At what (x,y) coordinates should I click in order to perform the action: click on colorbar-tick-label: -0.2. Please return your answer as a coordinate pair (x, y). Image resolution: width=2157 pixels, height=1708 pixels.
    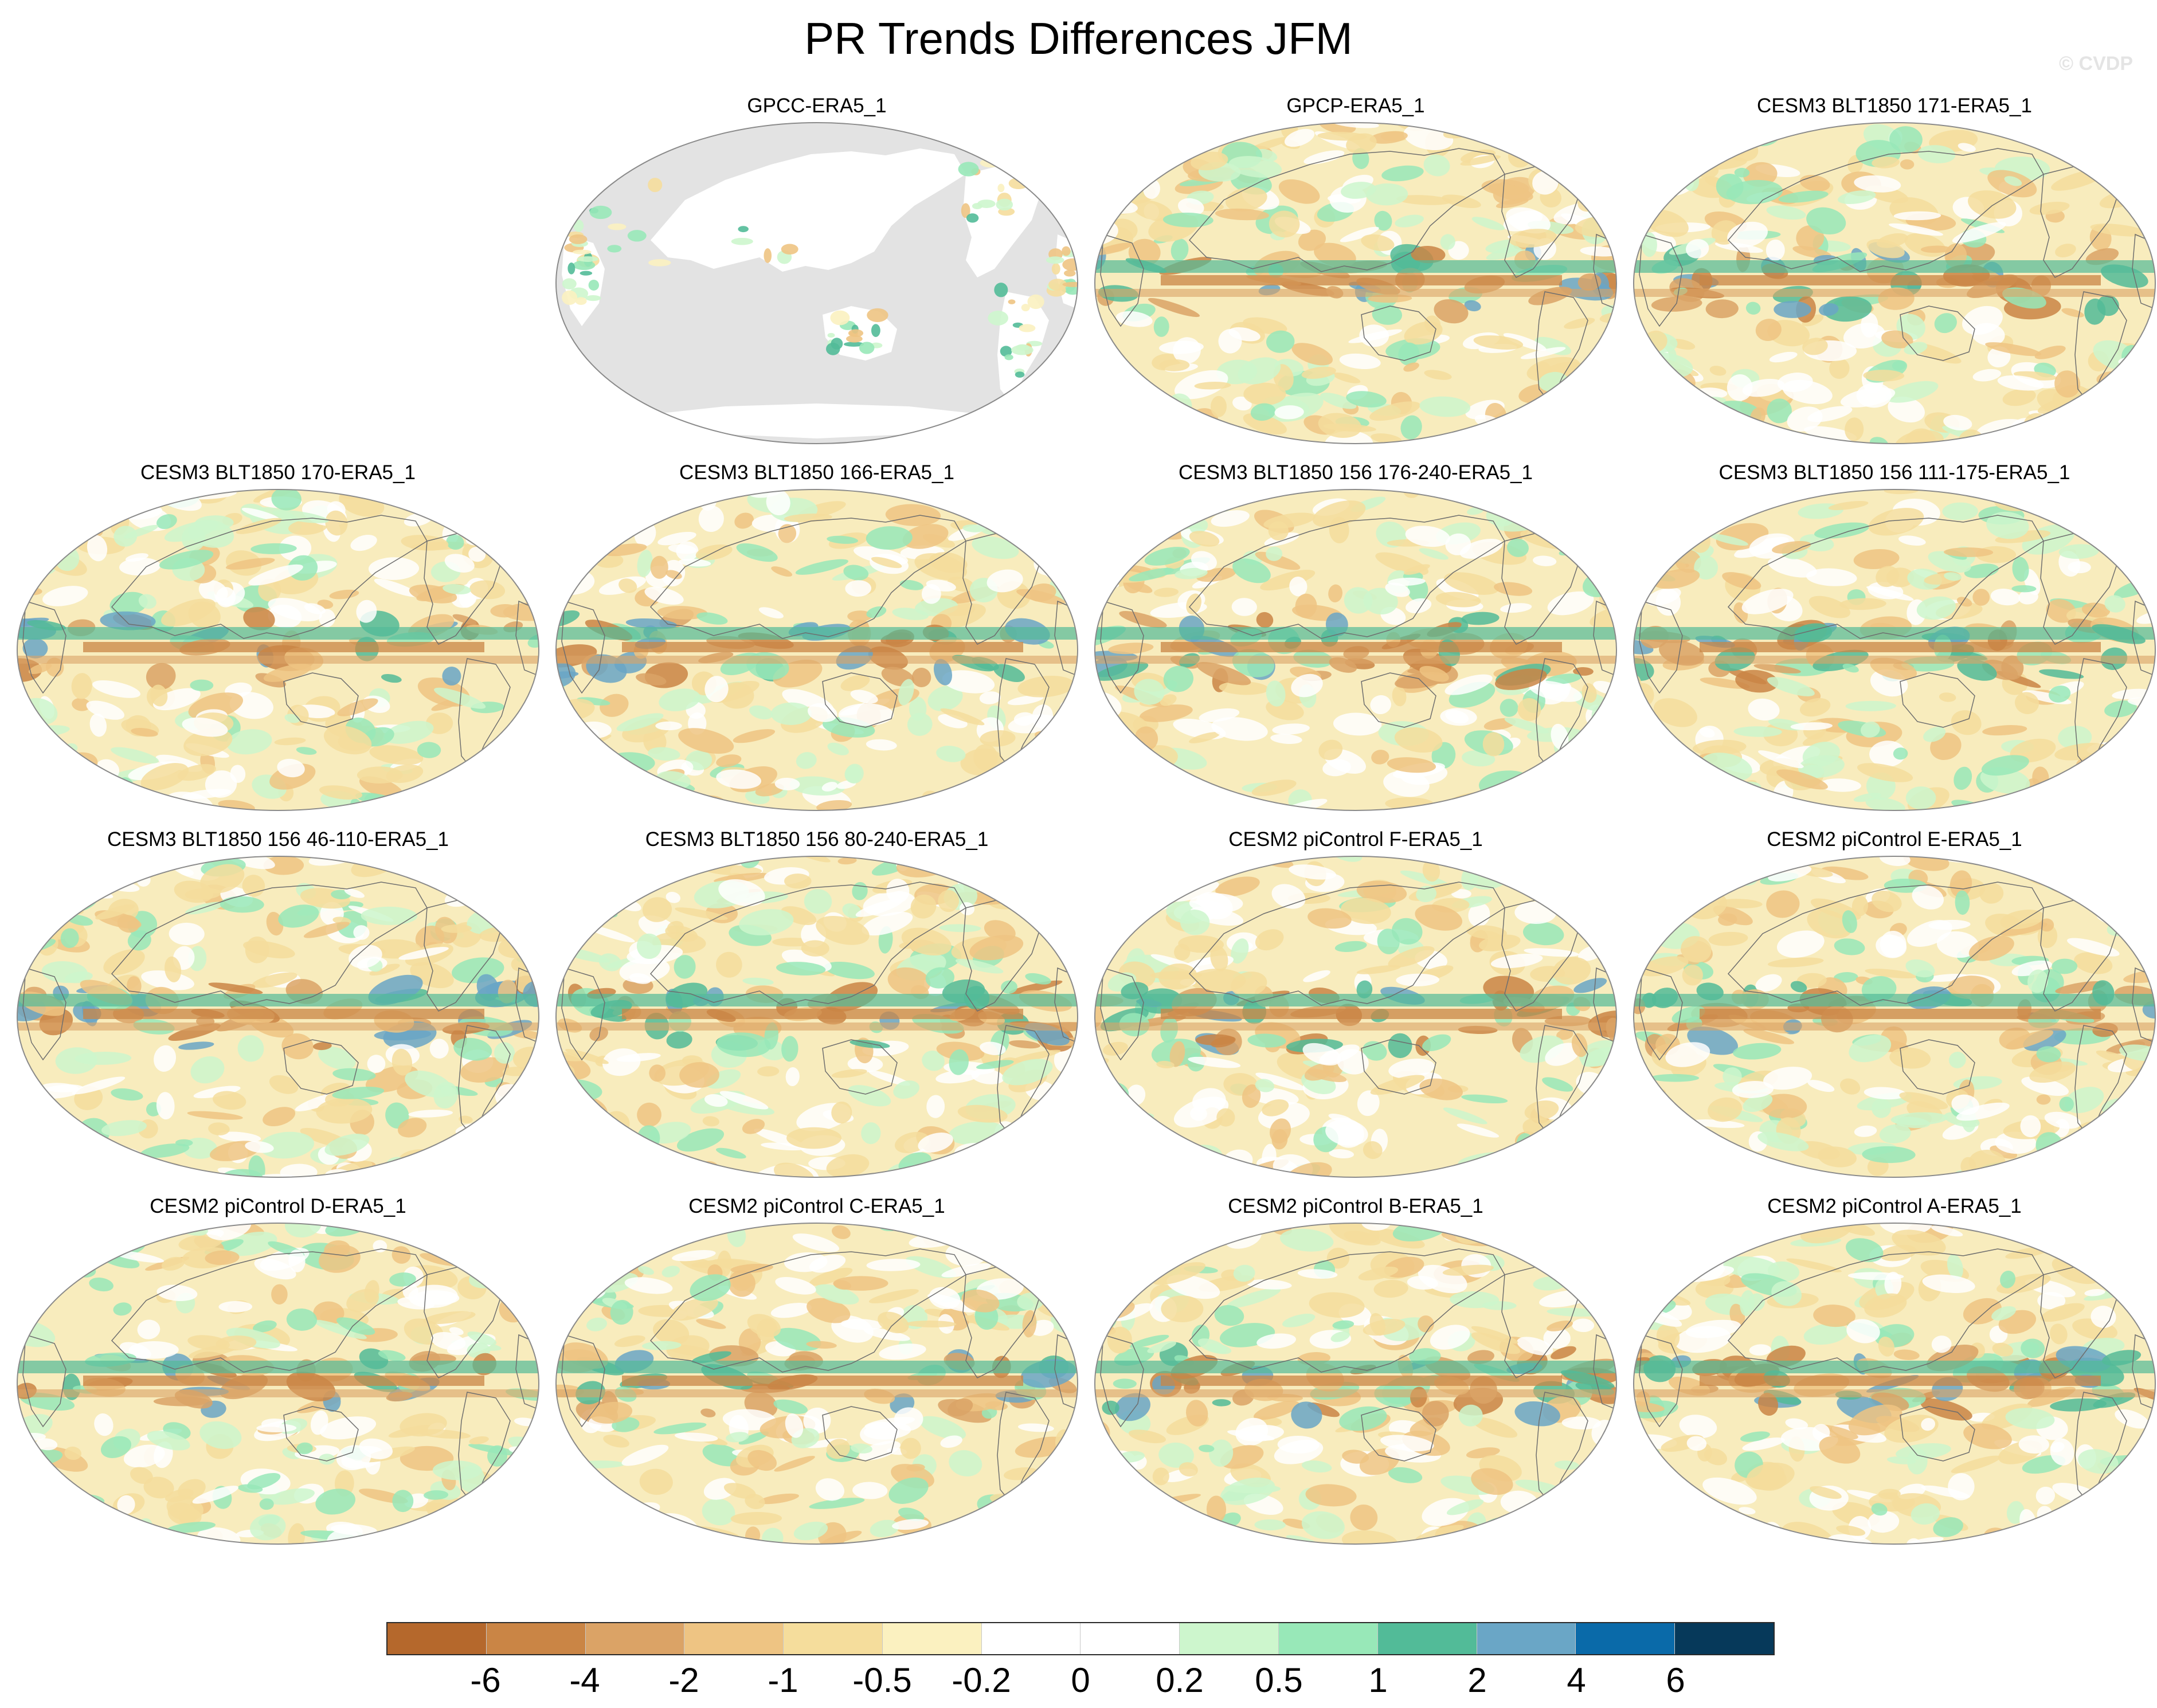
    Looking at the image, I should click on (981, 1680).